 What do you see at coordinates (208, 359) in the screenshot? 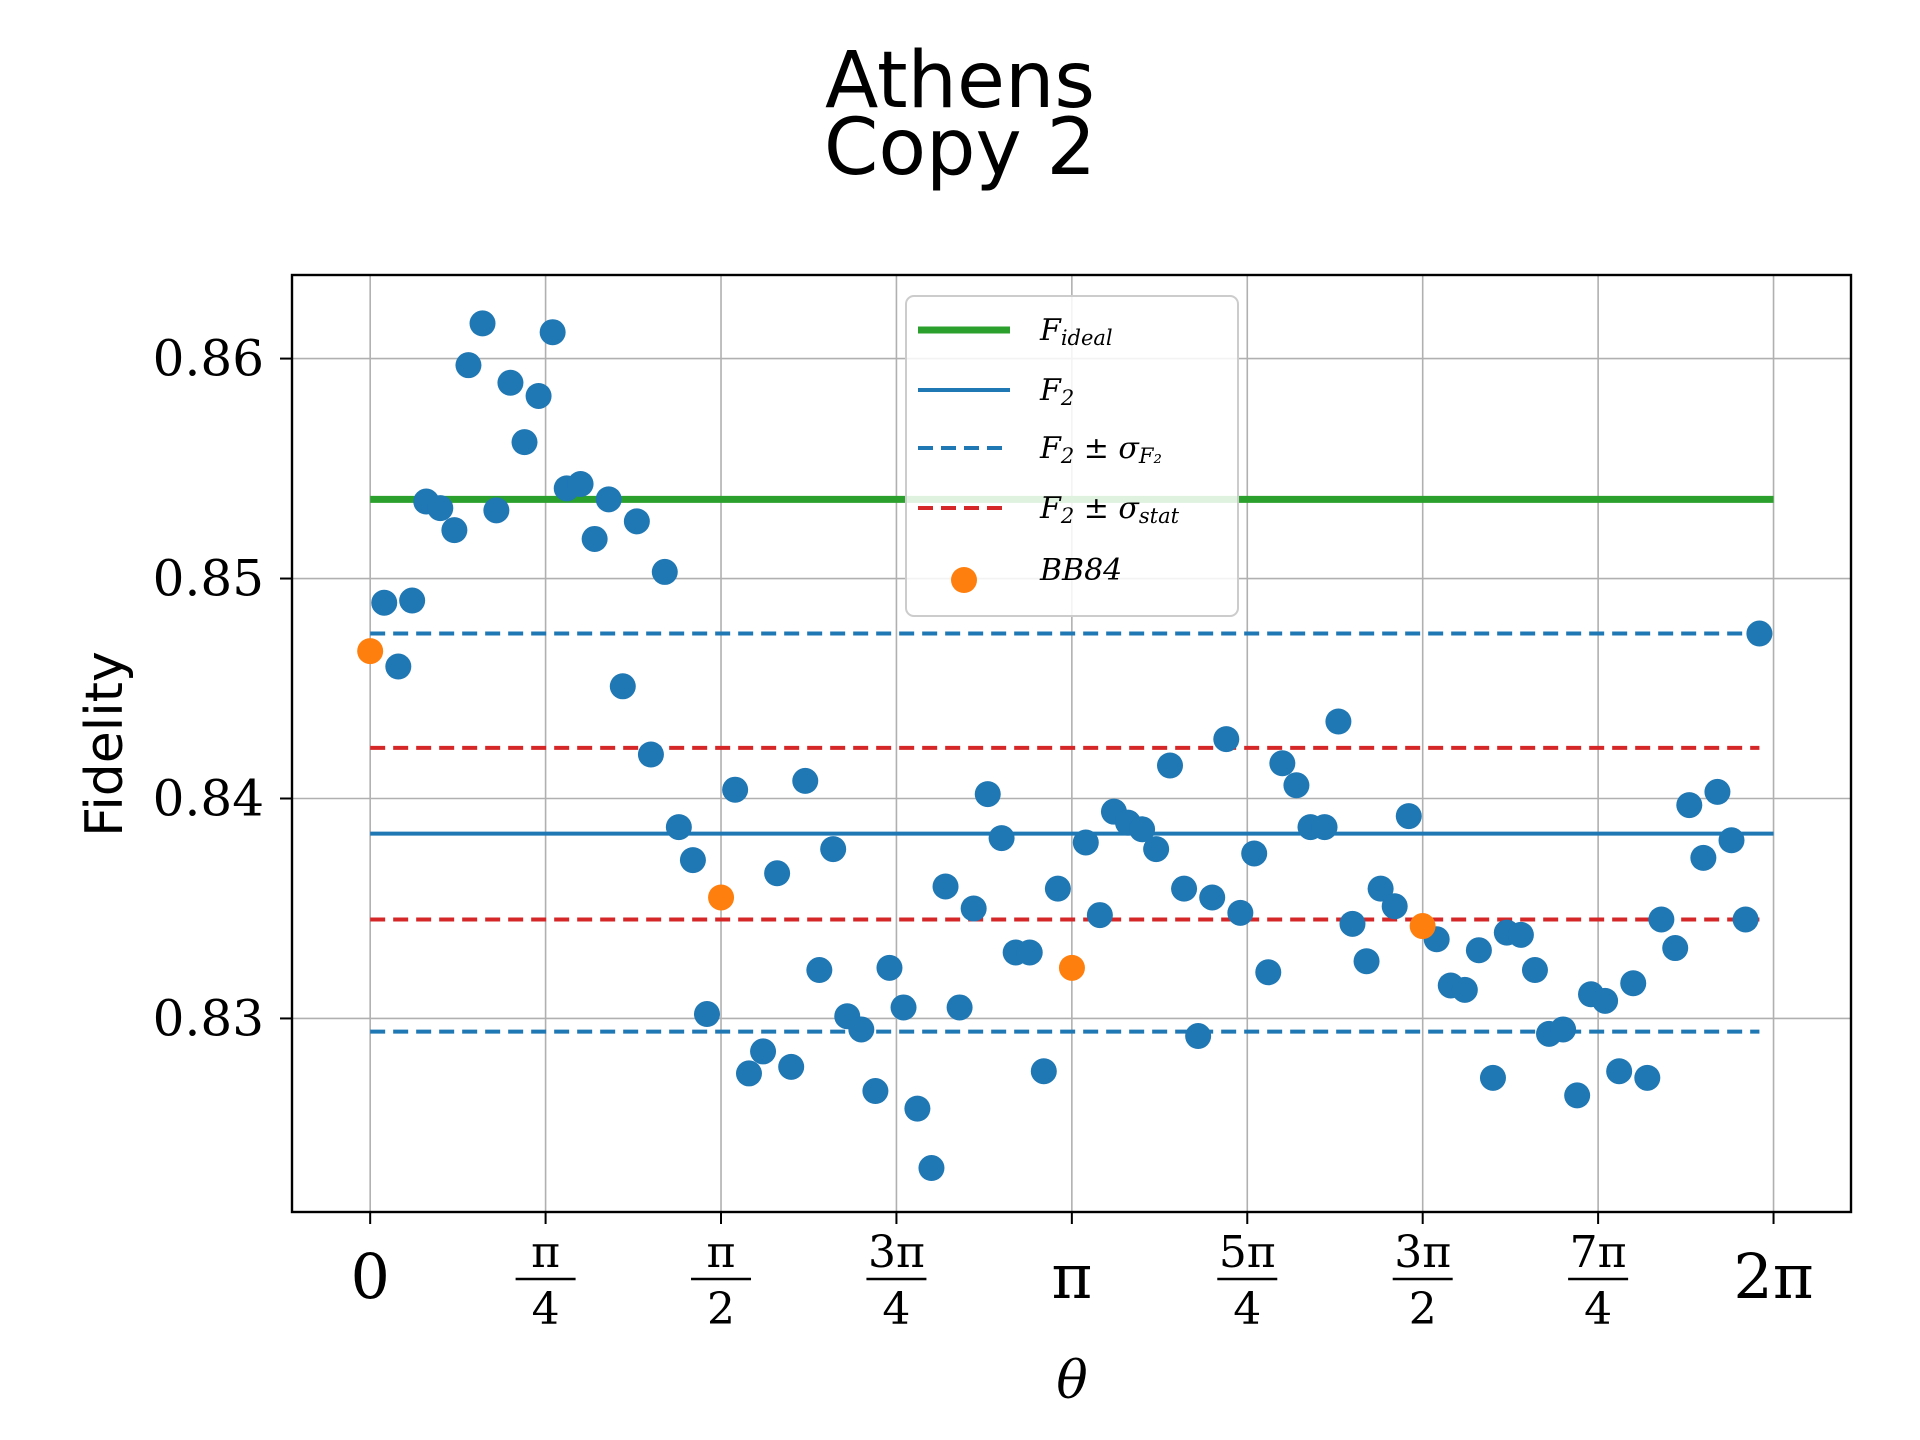
I see `y-tick-label-3: 0.86` at bounding box center [208, 359].